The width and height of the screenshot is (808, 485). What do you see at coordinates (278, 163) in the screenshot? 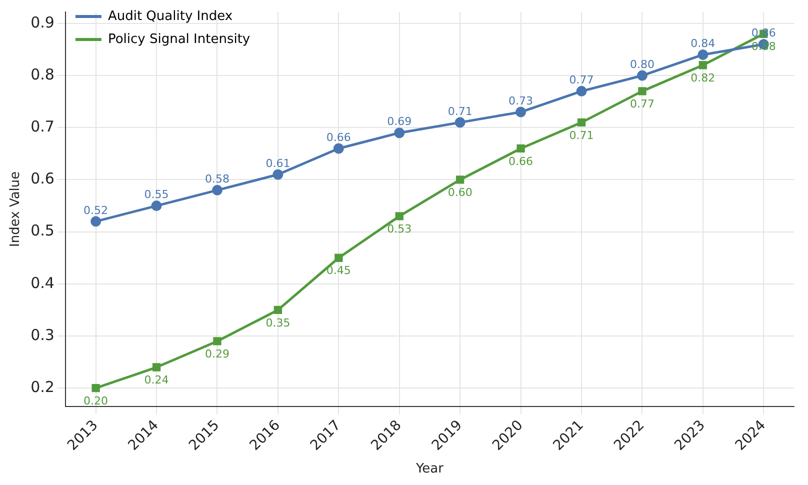
I see `data-label: 0.61` at bounding box center [278, 163].